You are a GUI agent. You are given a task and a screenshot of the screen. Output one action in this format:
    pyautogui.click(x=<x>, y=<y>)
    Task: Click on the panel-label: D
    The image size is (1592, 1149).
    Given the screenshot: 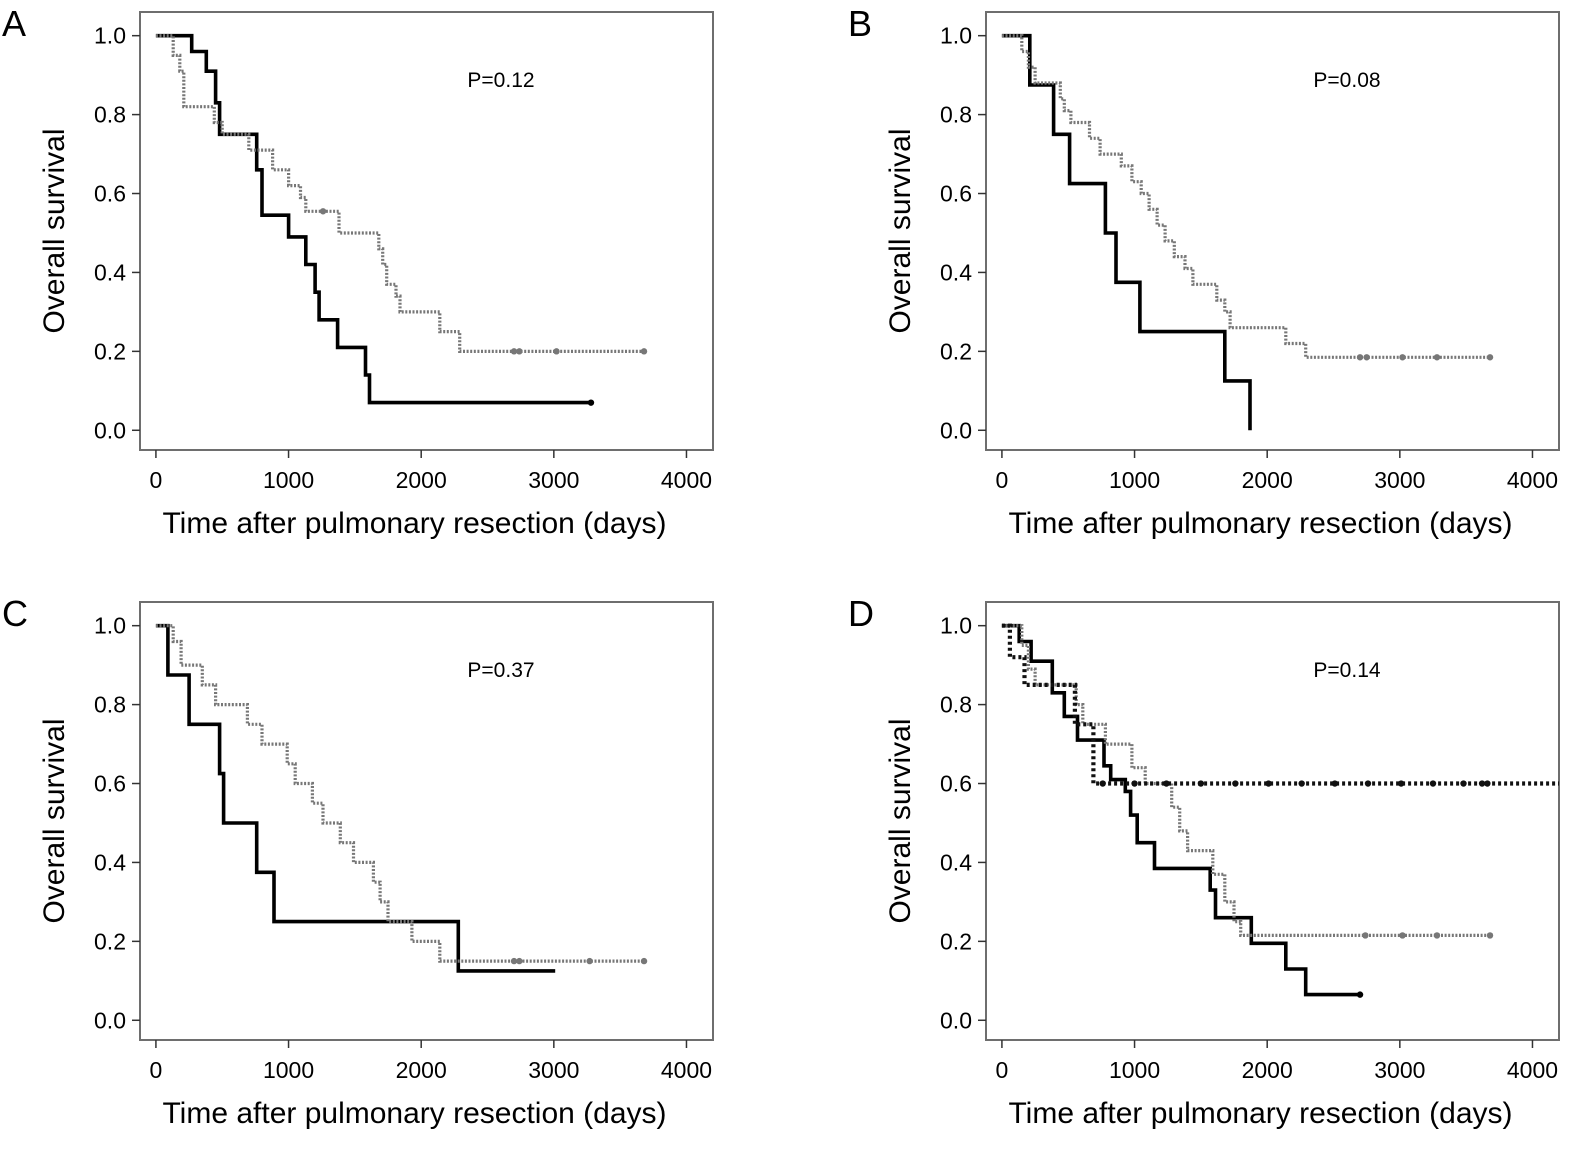 What is the action you would take?
    pyautogui.click(x=861, y=613)
    